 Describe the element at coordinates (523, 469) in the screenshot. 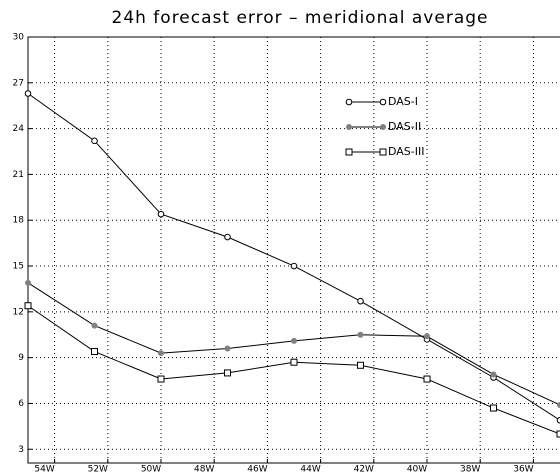

I see `x-tick-label: 36W` at that location.